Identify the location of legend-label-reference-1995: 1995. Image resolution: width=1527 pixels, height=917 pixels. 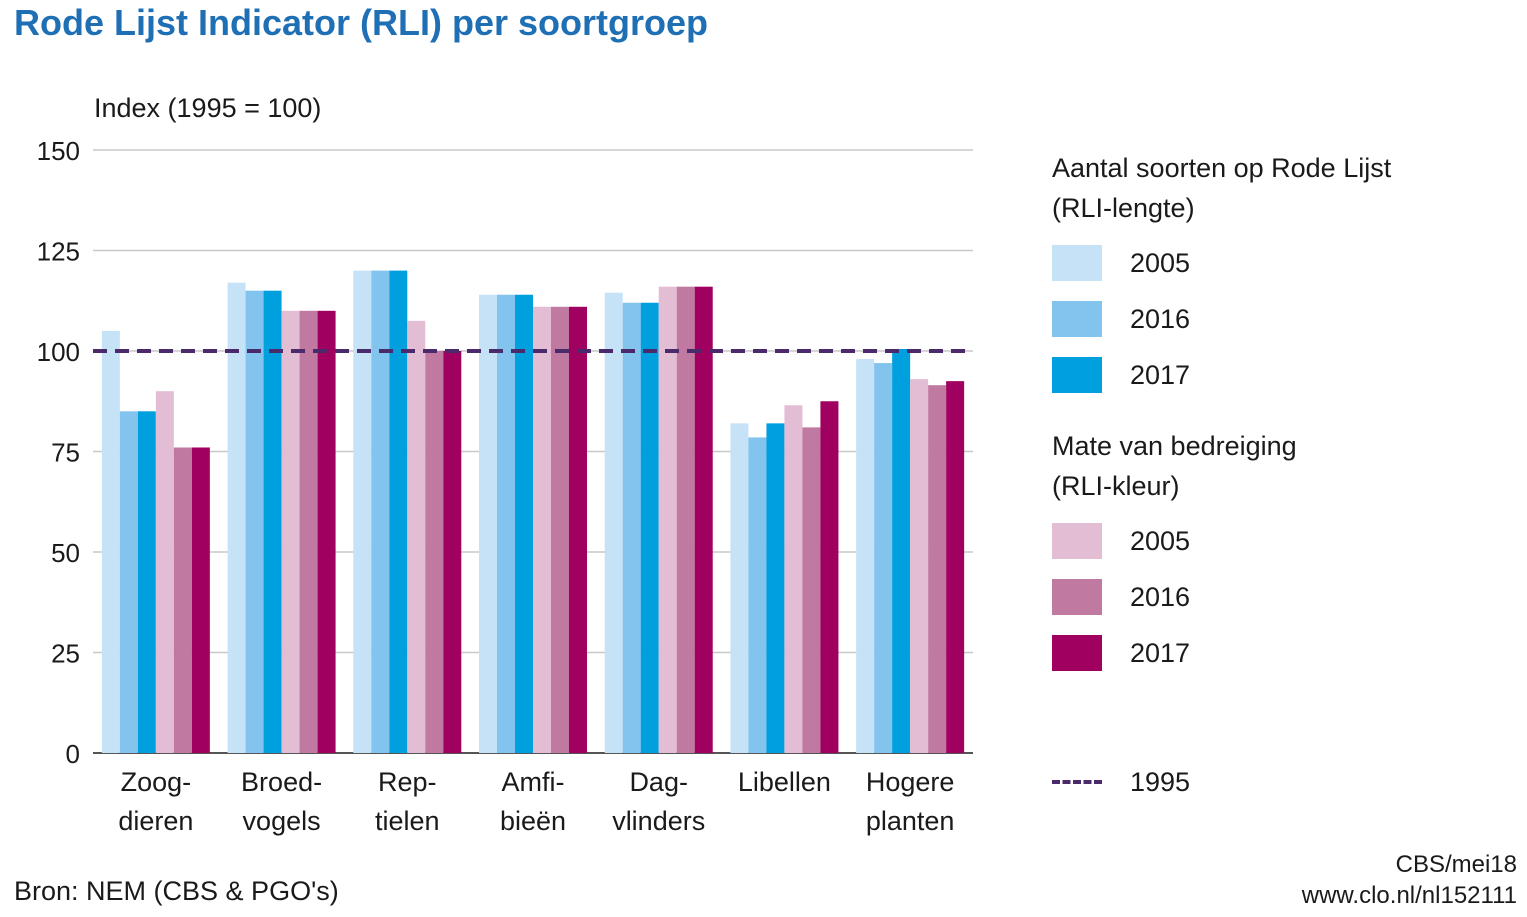
(1160, 782).